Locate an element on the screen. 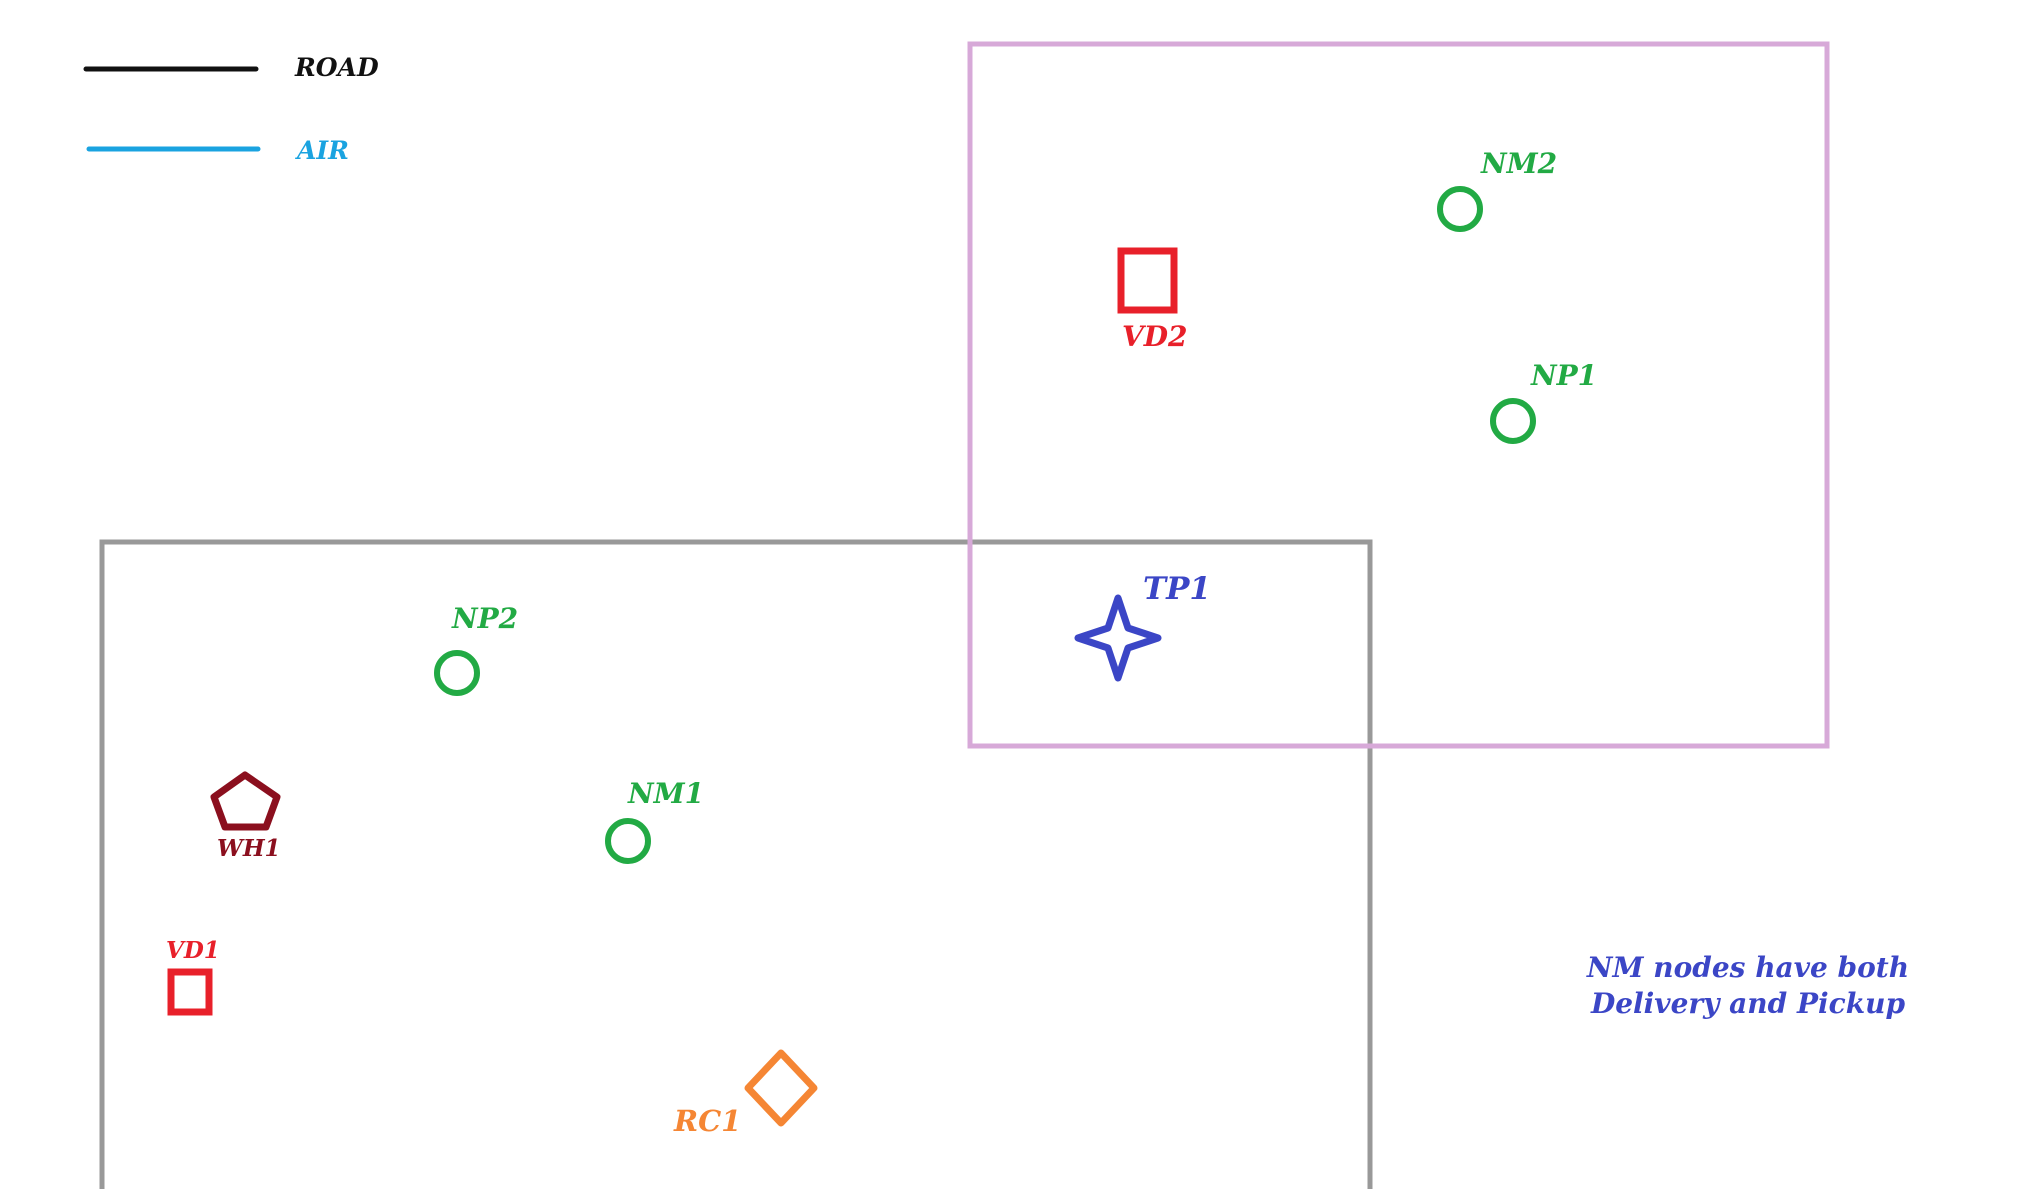 The height and width of the screenshot is (1189, 2018). node-rc1: RC1 is located at coordinates (745, 1093).